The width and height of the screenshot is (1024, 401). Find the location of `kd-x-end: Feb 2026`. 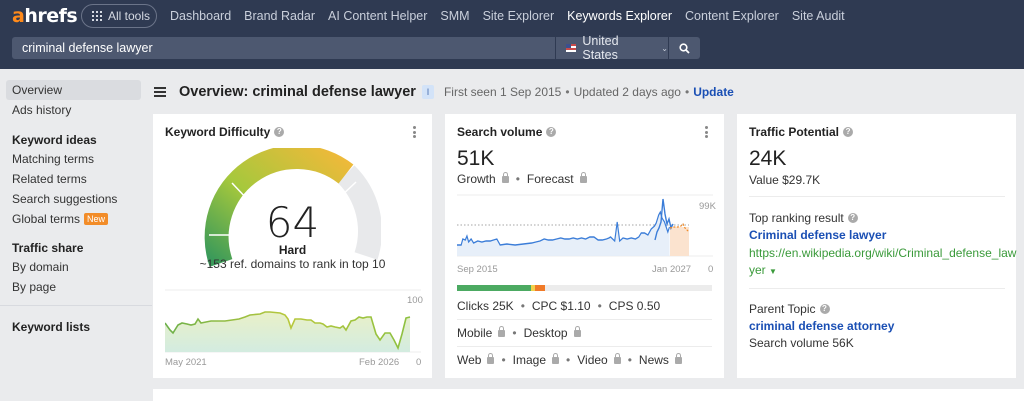

kd-x-end: Feb 2026 is located at coordinates (379, 362).